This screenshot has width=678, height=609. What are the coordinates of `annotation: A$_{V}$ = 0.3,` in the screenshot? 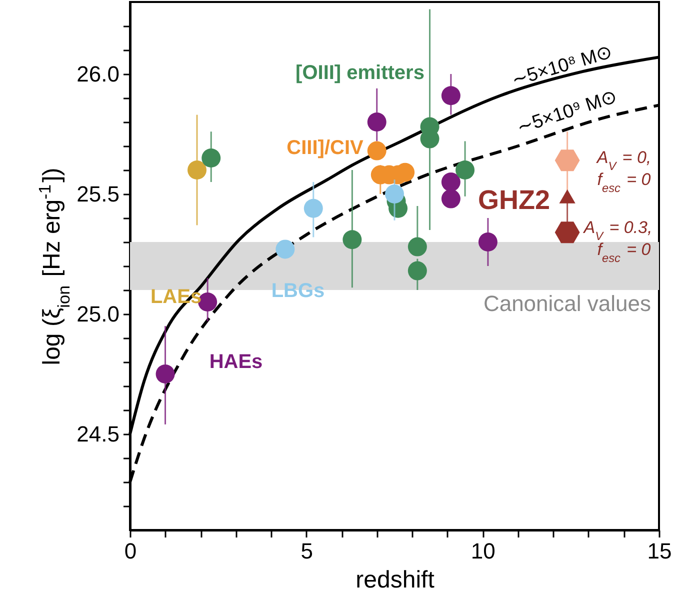 It's located at (617, 230).